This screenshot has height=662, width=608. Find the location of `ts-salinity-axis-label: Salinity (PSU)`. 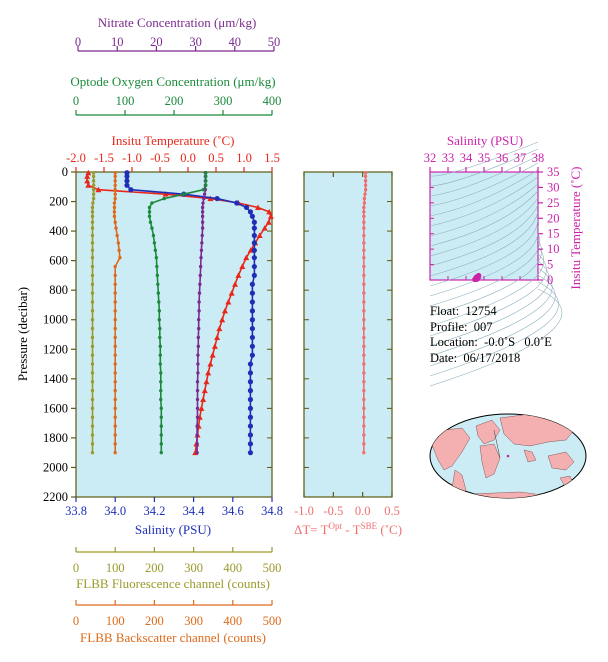

ts-salinity-axis-label: Salinity (PSU) is located at coordinates (485, 140).